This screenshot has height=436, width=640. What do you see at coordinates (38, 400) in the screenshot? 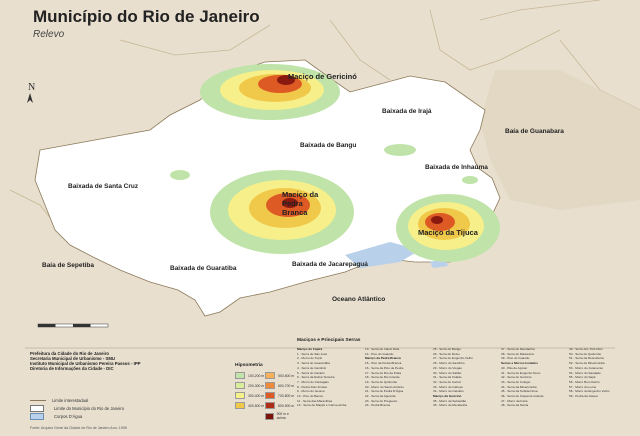
I see `state-limit-swatch` at bounding box center [38, 400].